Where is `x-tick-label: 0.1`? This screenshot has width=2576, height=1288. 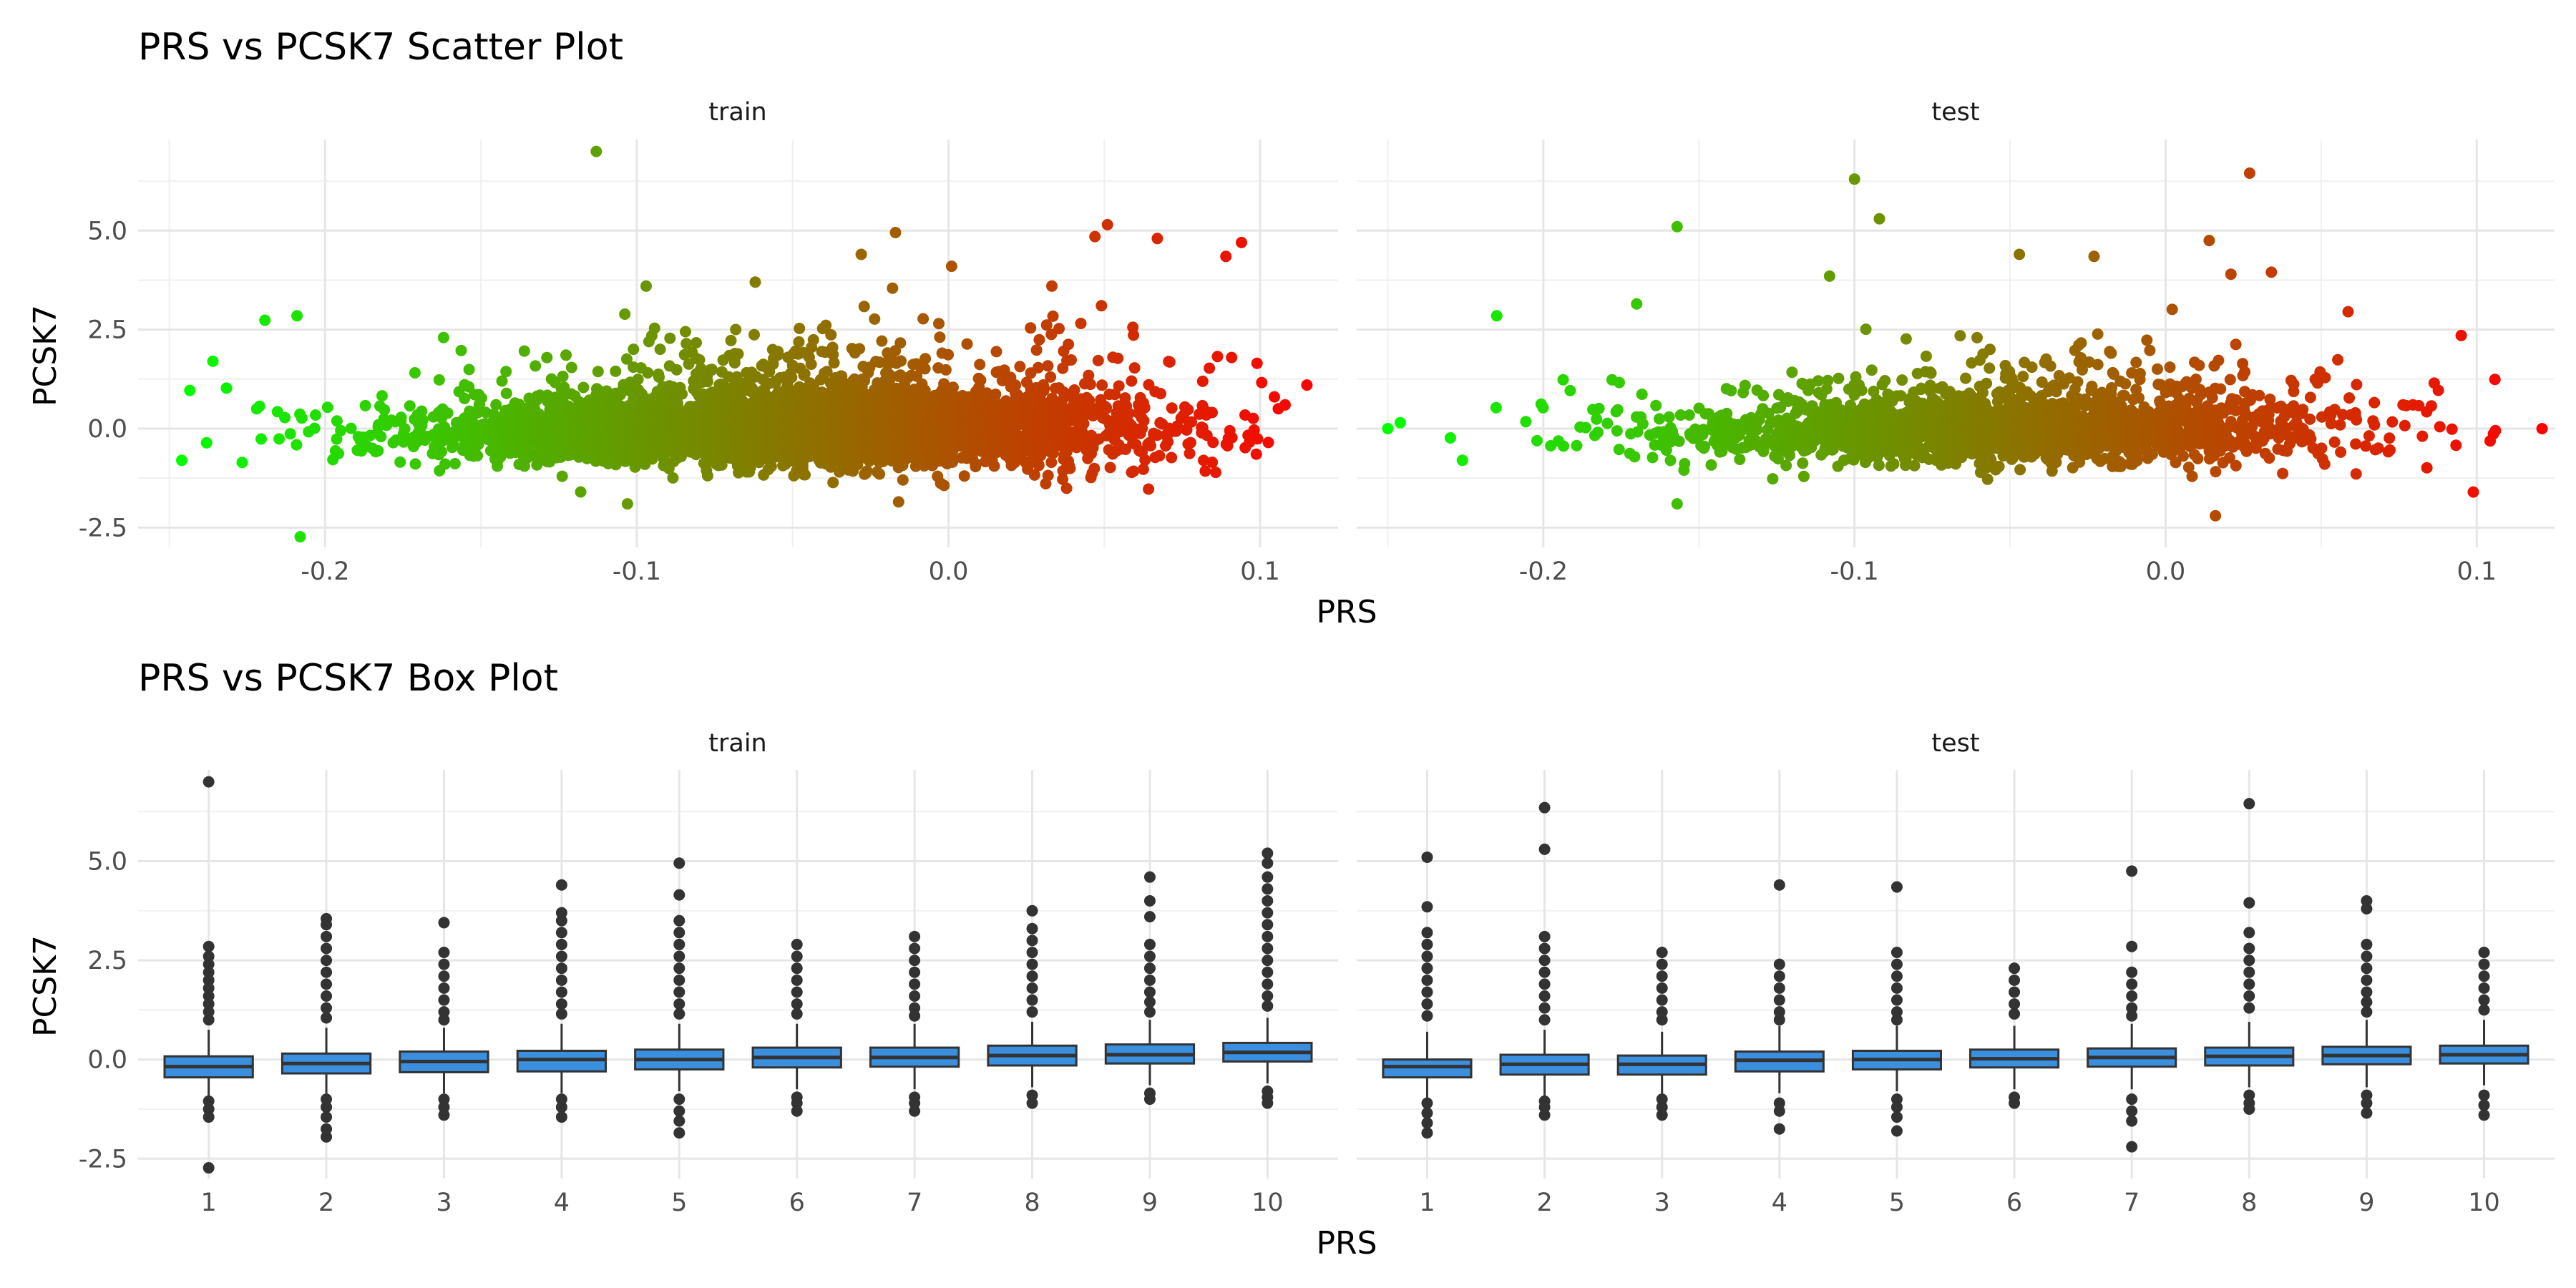
x-tick-label: 0.1 is located at coordinates (2477, 571).